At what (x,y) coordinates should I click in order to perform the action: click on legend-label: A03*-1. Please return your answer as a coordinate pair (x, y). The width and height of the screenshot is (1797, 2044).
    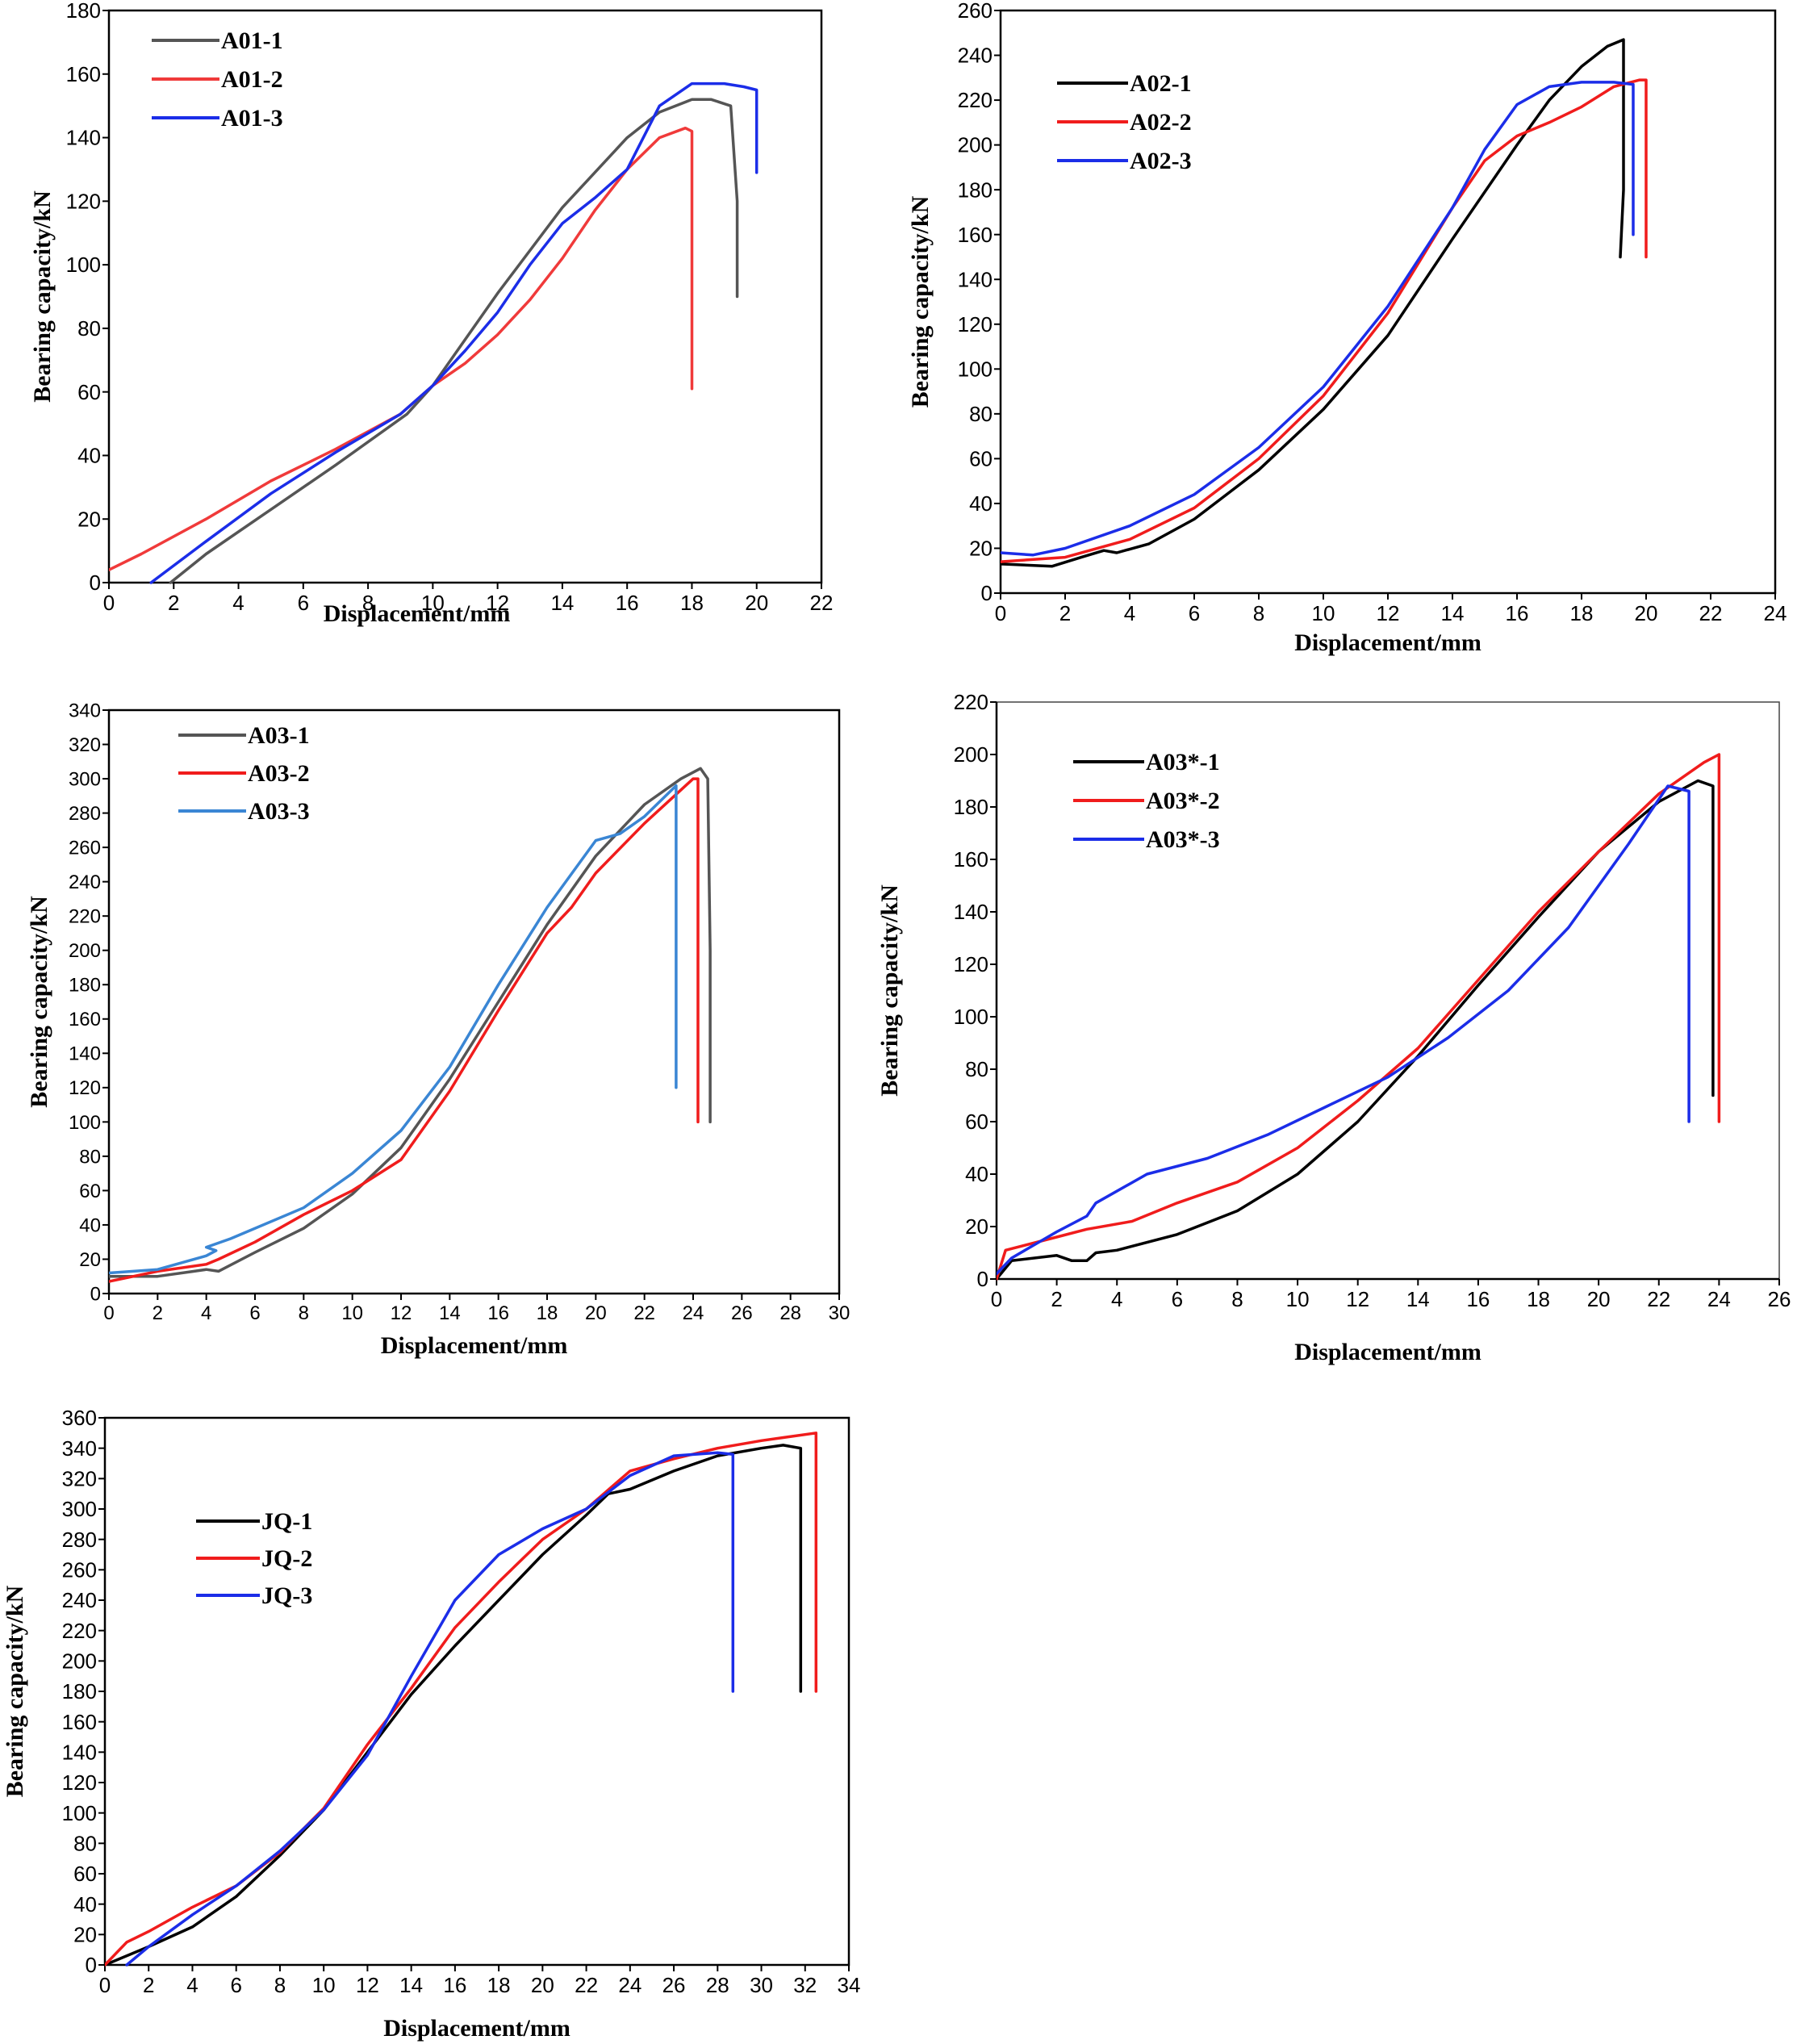
    Looking at the image, I should click on (1183, 762).